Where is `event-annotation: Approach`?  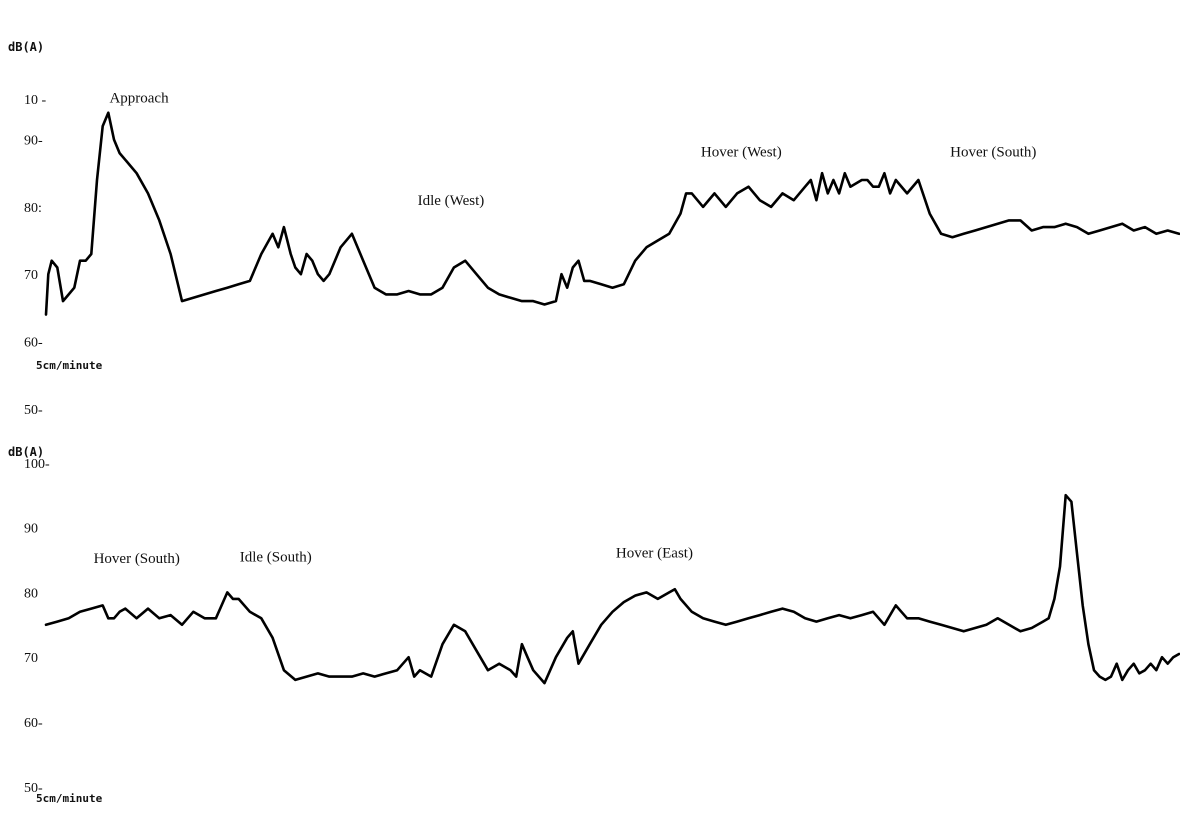
event-annotation: Approach is located at coordinates (139, 99).